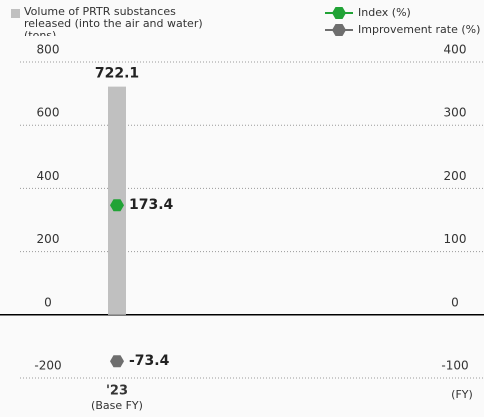  I want to click on y2-tick-label: 300, so click(455, 113).